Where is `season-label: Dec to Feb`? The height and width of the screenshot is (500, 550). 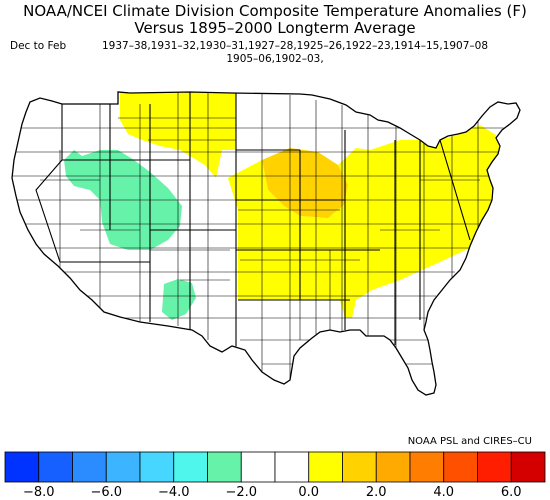
season-label: Dec to Feb is located at coordinates (38, 46).